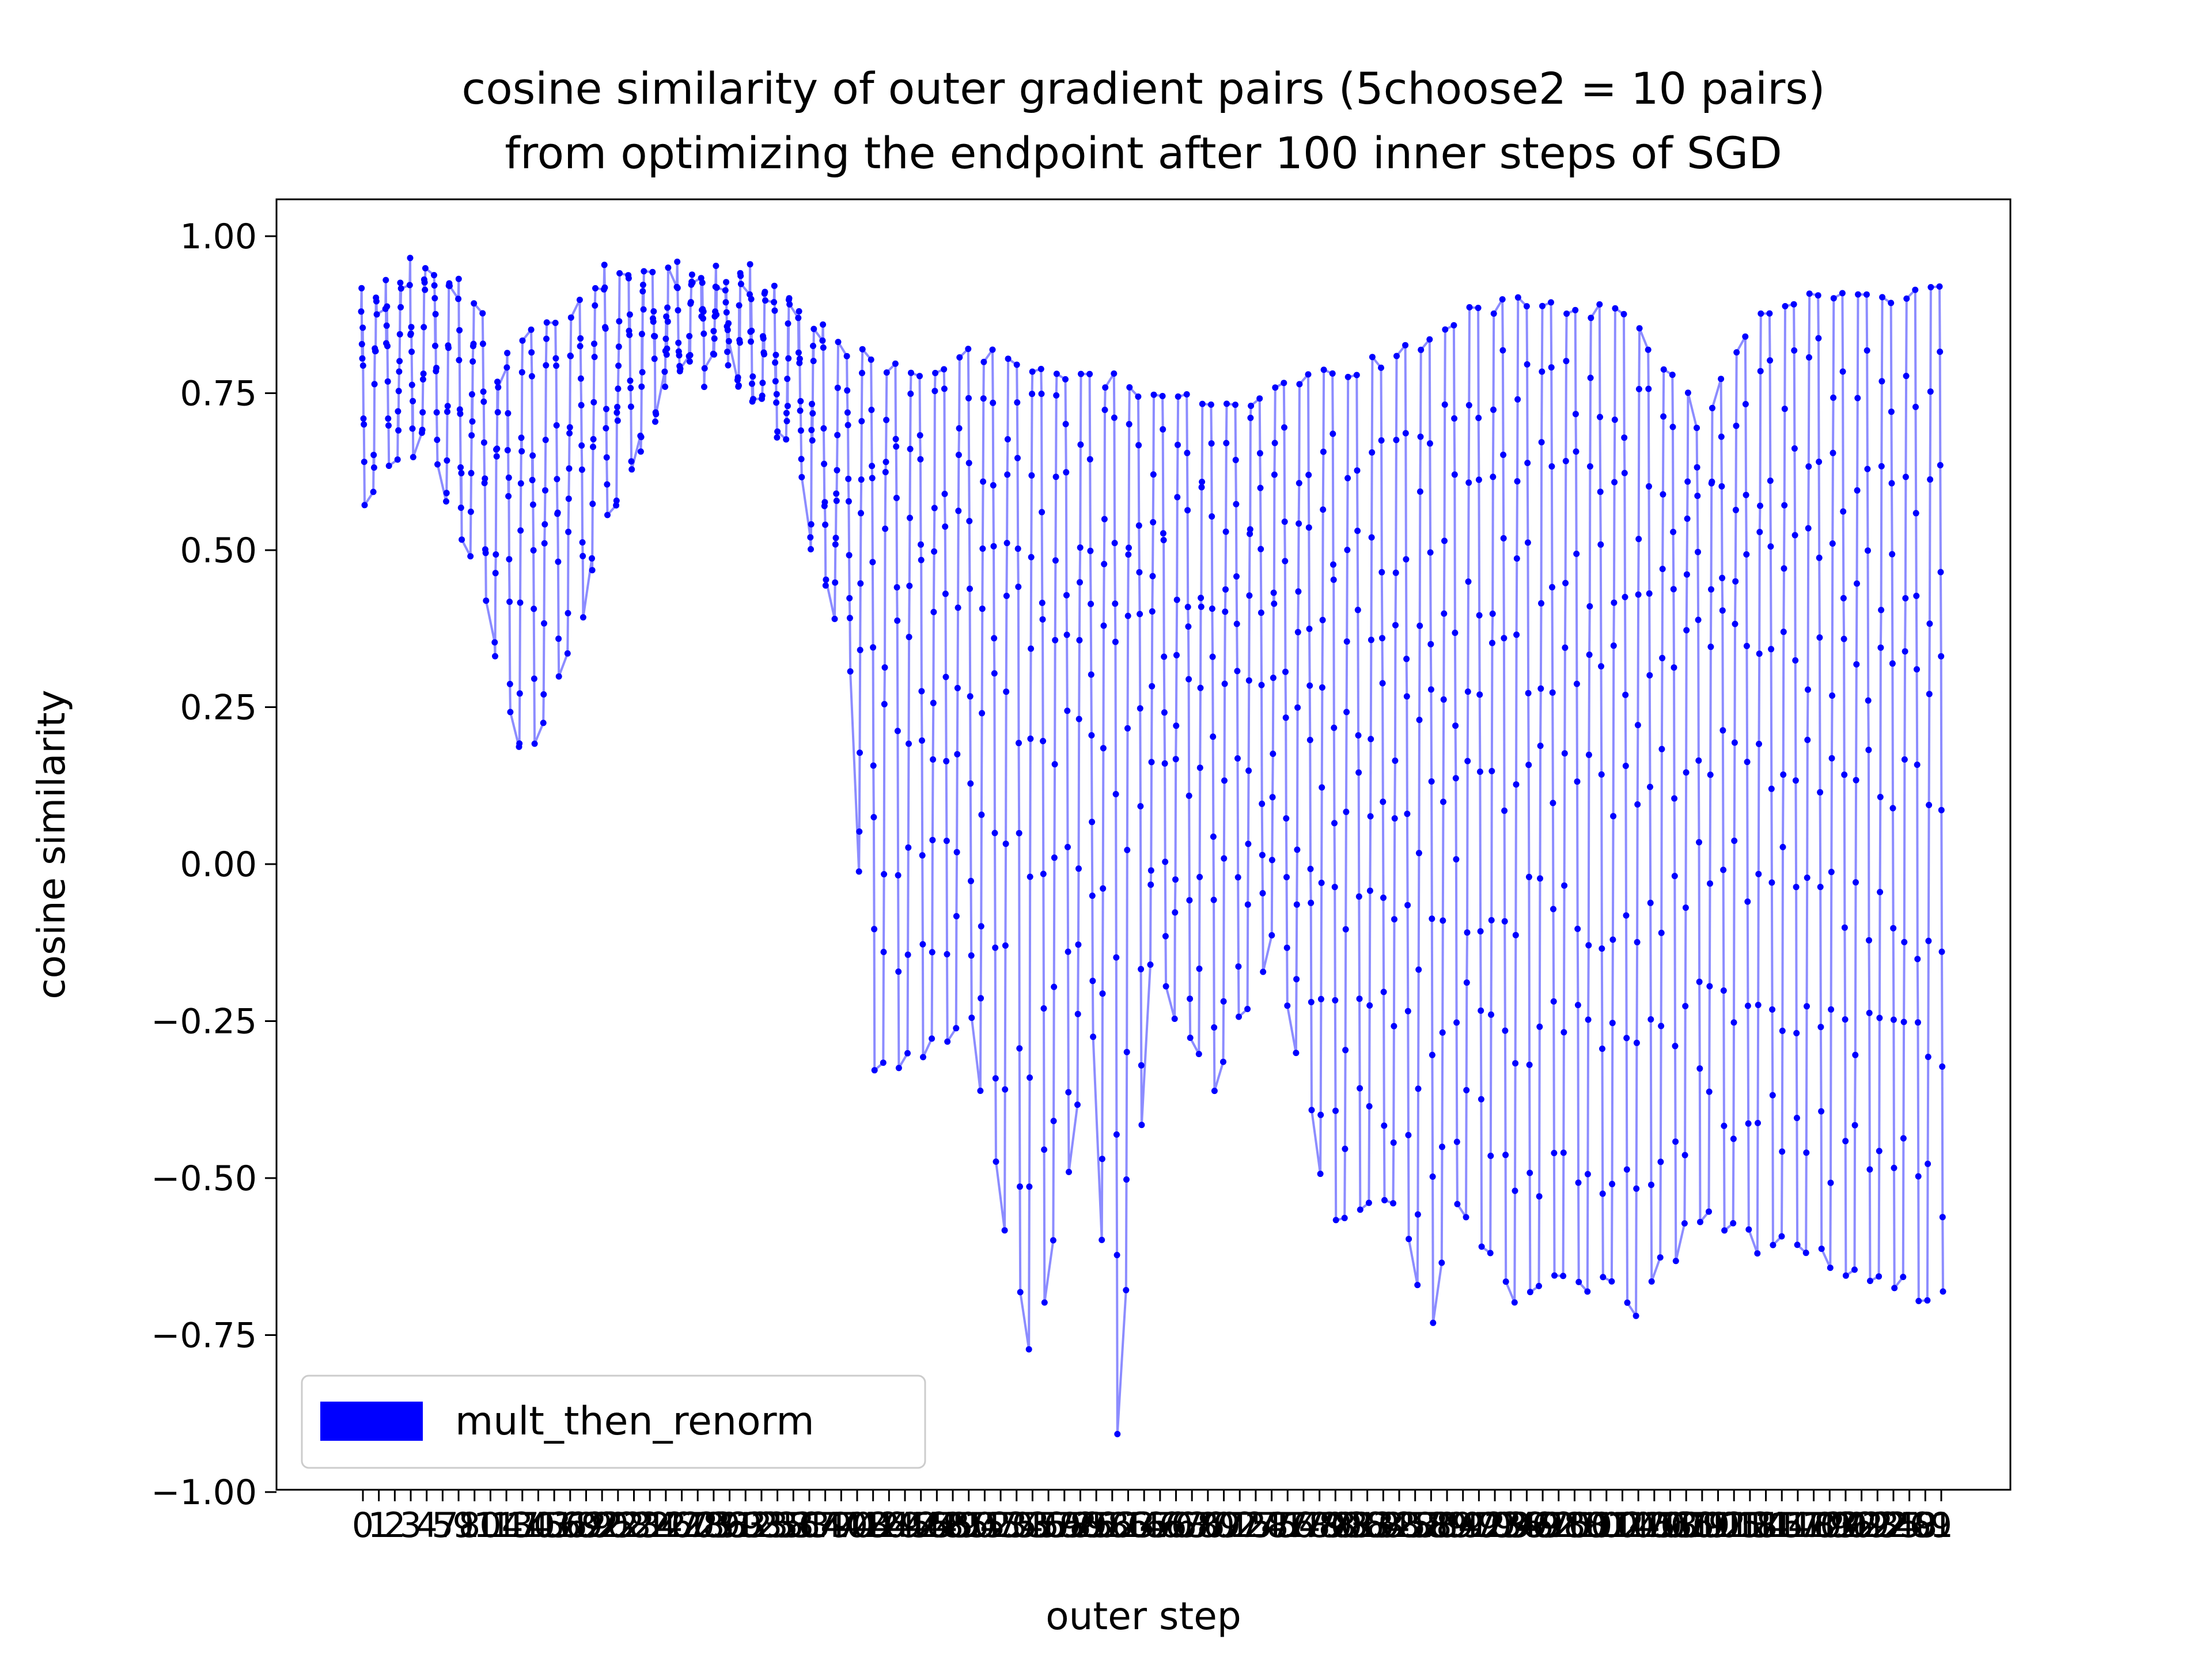 The width and height of the screenshot is (2212, 1662). Describe the element at coordinates (1128, 1525) in the screenshot. I see `x-tick-label: 624` at that location.